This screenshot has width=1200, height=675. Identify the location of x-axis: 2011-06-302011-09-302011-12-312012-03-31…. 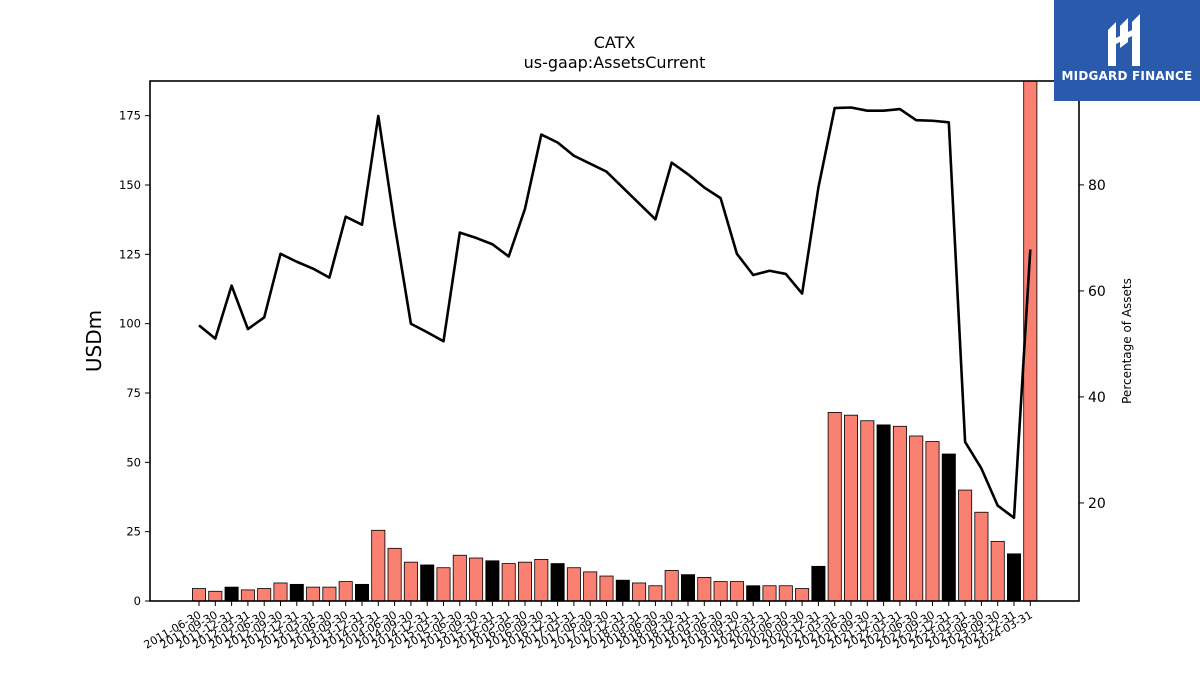
(588, 626).